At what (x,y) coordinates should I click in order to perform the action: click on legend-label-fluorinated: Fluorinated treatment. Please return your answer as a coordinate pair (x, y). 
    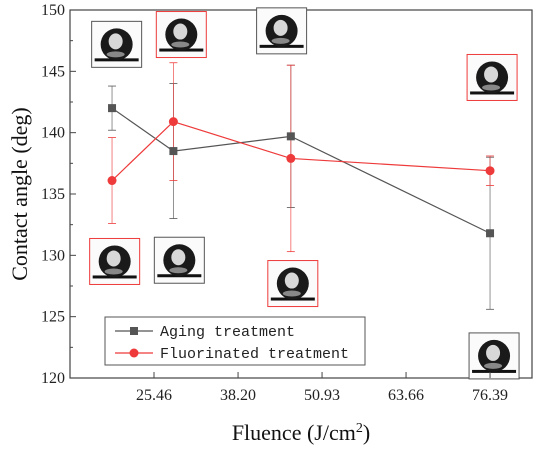
    Looking at the image, I should click on (254, 354).